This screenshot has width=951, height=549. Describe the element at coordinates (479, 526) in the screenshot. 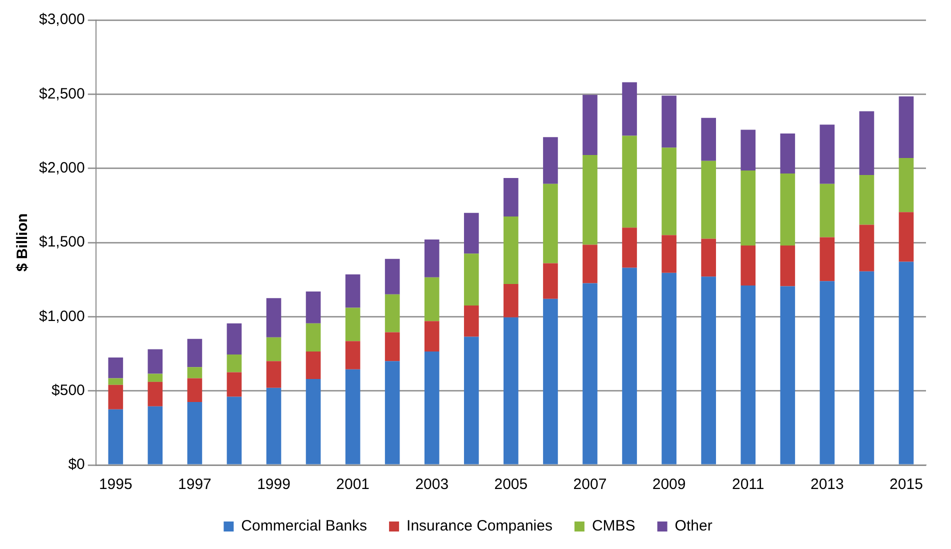

I see `legend-label: Insurance Companies` at that location.